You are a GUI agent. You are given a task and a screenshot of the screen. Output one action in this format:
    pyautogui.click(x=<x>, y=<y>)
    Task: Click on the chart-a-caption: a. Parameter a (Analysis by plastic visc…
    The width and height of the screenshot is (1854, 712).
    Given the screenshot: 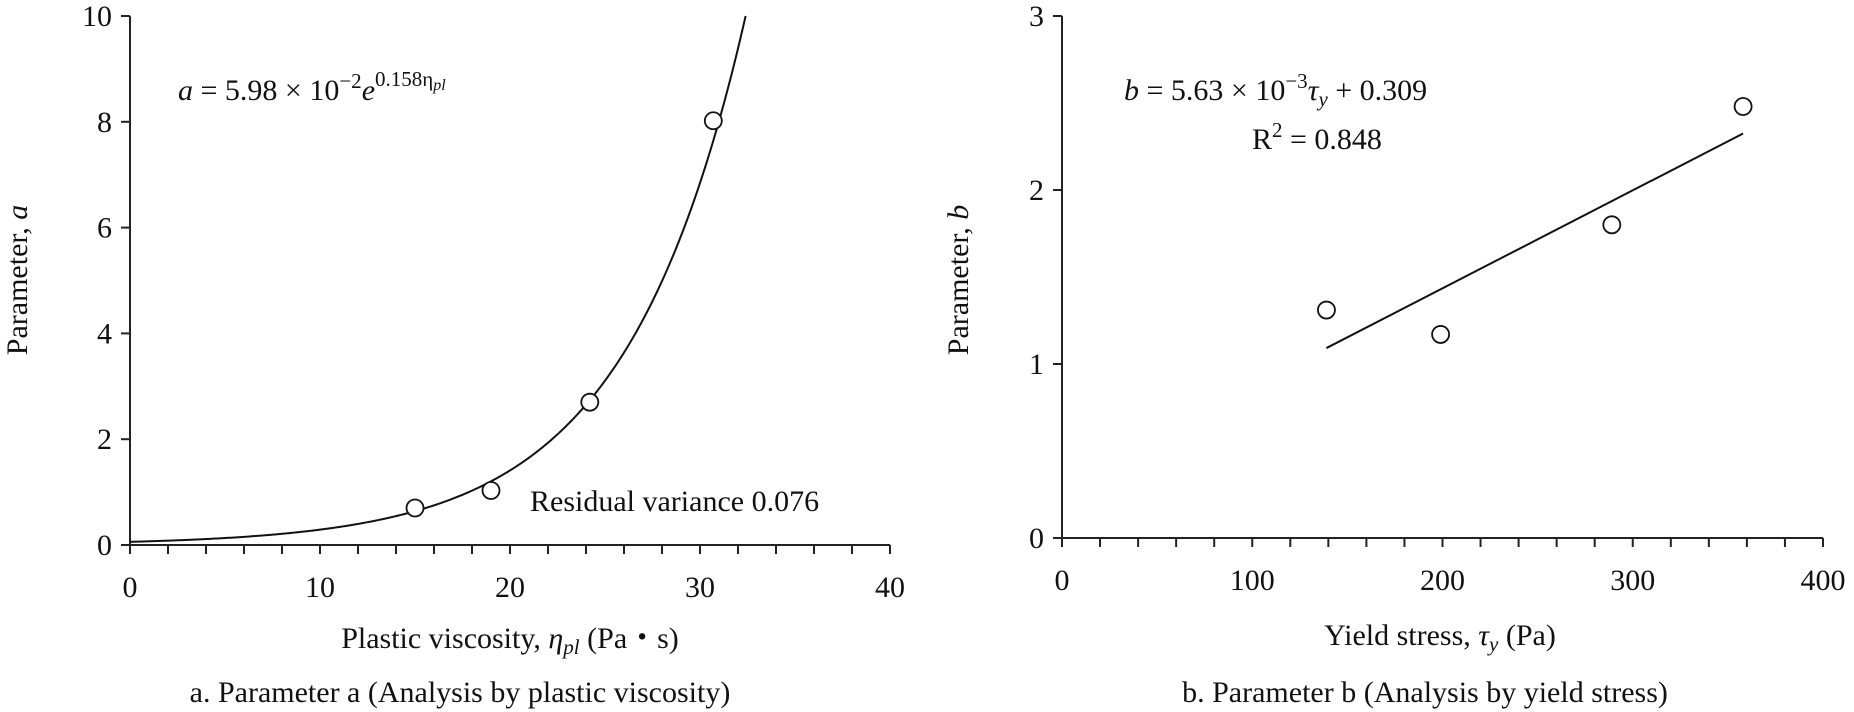 What is the action you would take?
    pyautogui.click(x=460, y=692)
    